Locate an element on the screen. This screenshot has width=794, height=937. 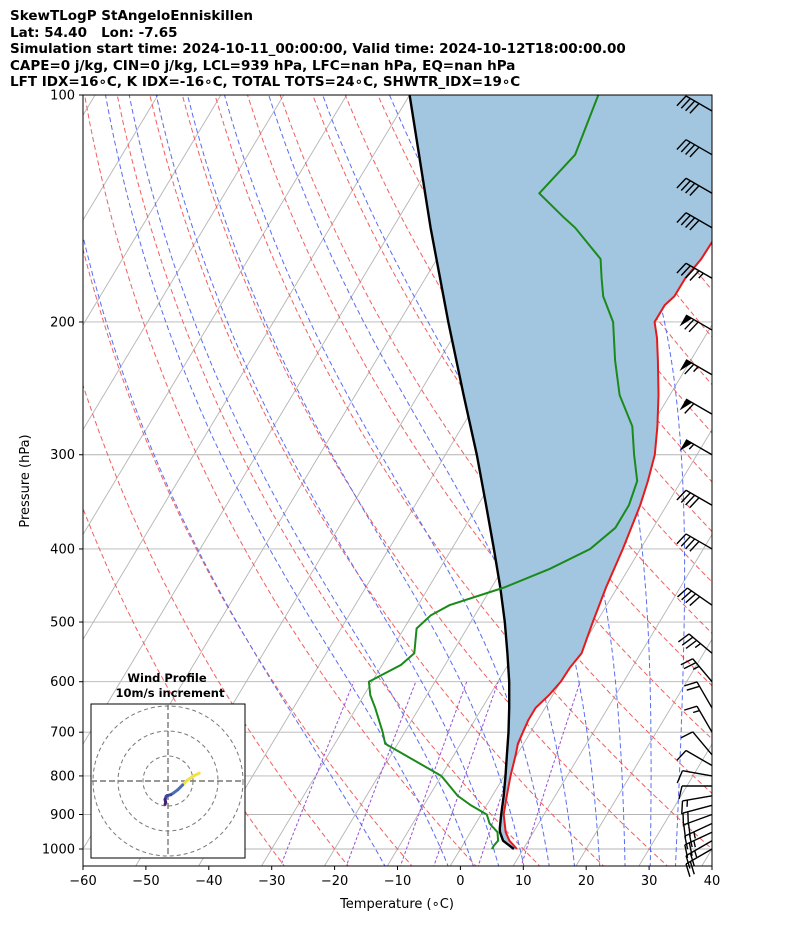
x-tick-label: 40 is located at coordinates (712, 881).